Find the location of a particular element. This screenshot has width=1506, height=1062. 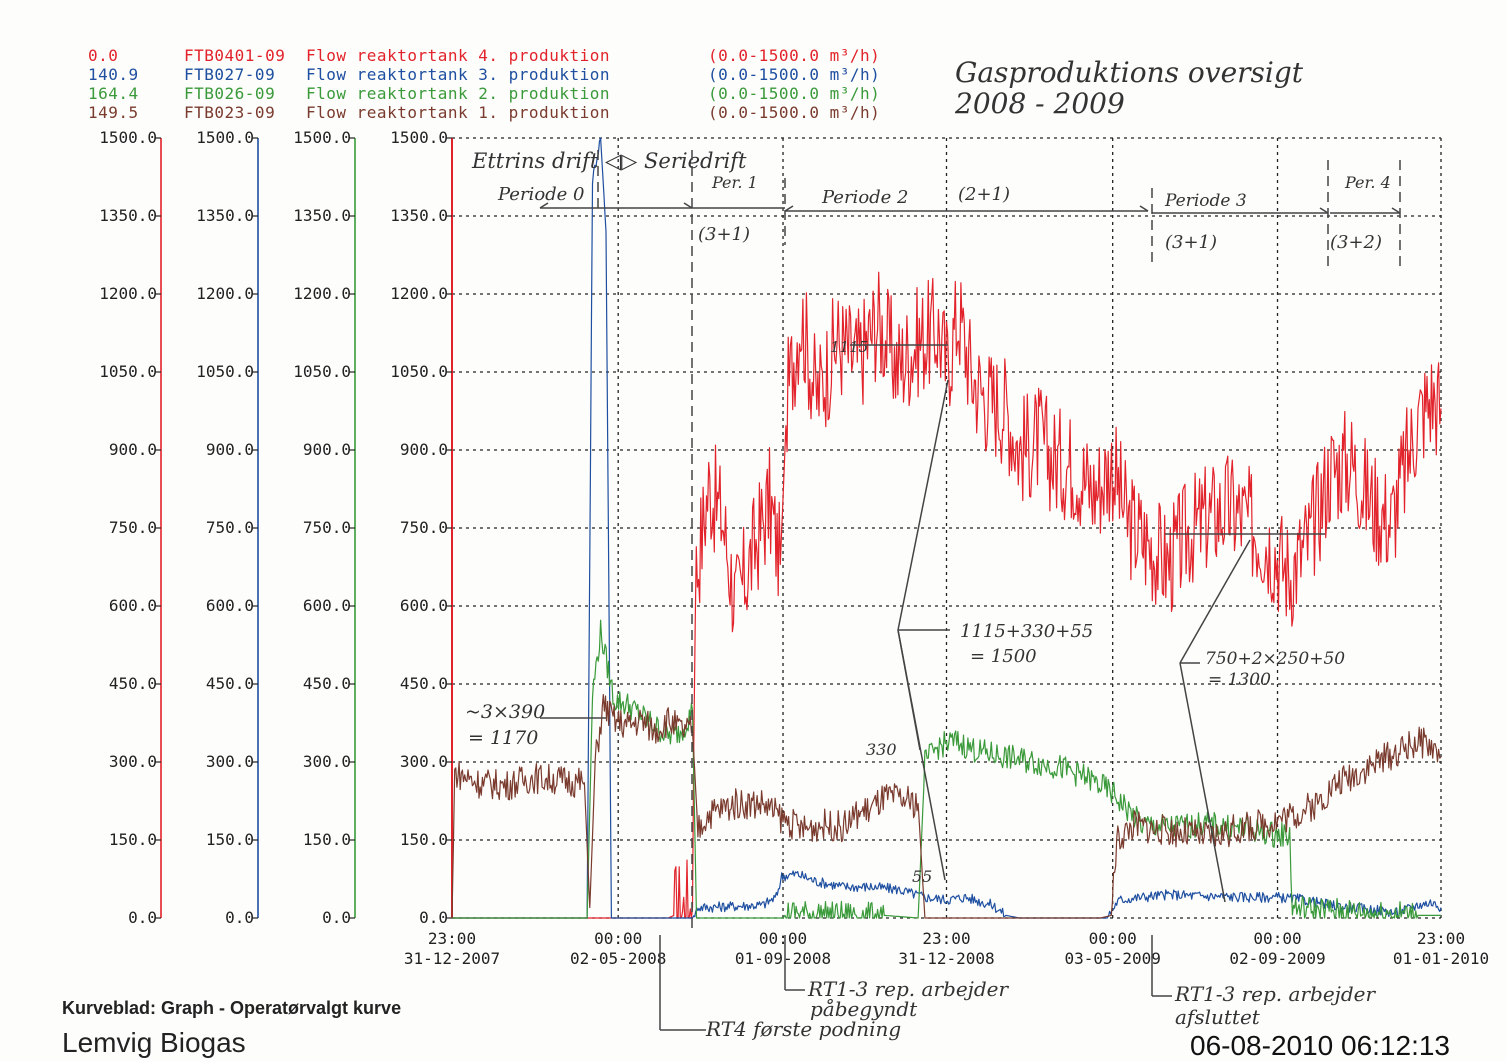

x-tick-date: 31-12-2007 is located at coordinates (452, 958).